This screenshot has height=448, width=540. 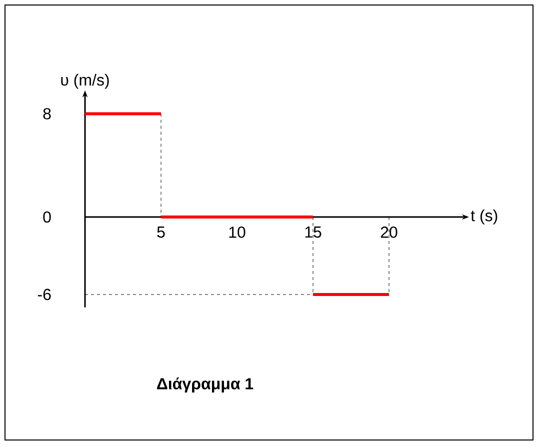 What do you see at coordinates (313, 232) in the screenshot?
I see `x-tick-label: 15` at bounding box center [313, 232].